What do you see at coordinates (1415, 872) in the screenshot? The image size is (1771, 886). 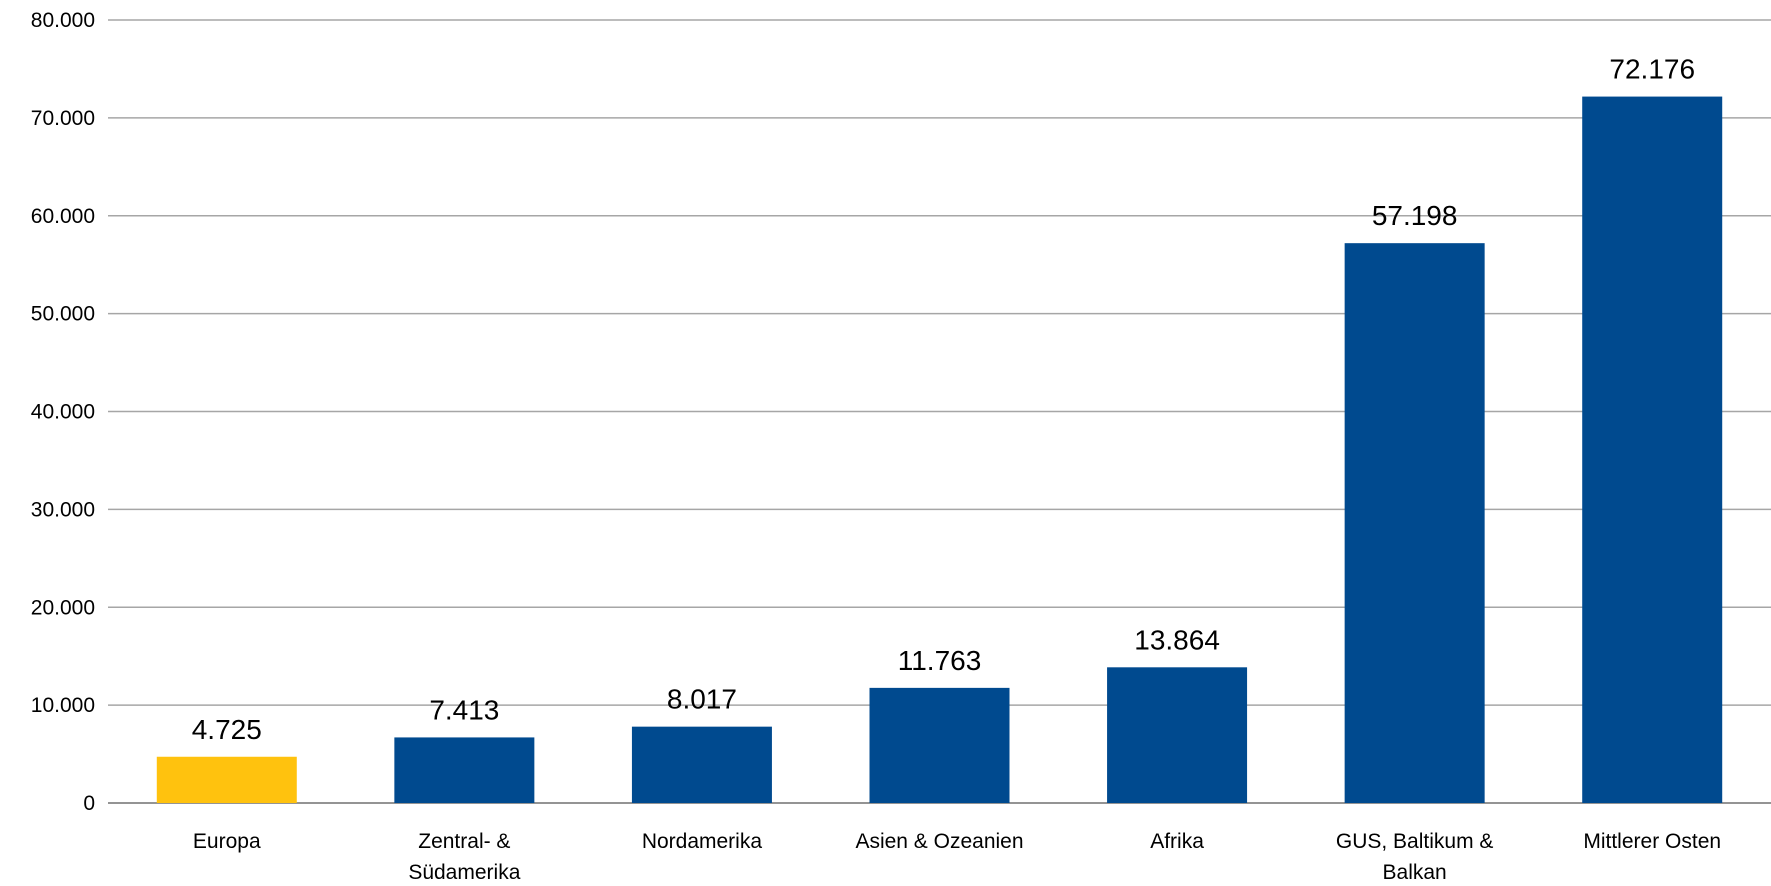 I see `x-tick-label: Balkan` at bounding box center [1415, 872].